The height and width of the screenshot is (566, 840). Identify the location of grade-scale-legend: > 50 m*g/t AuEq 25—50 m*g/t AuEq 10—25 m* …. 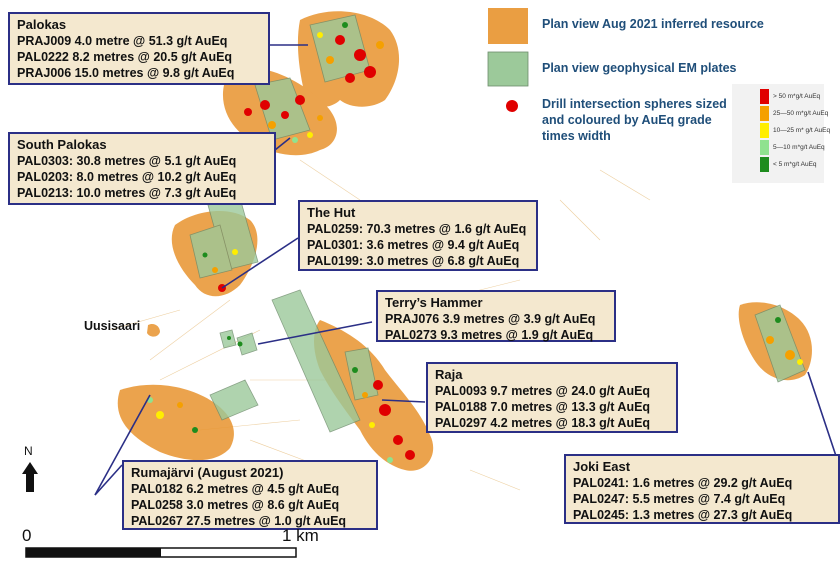
(781, 133).